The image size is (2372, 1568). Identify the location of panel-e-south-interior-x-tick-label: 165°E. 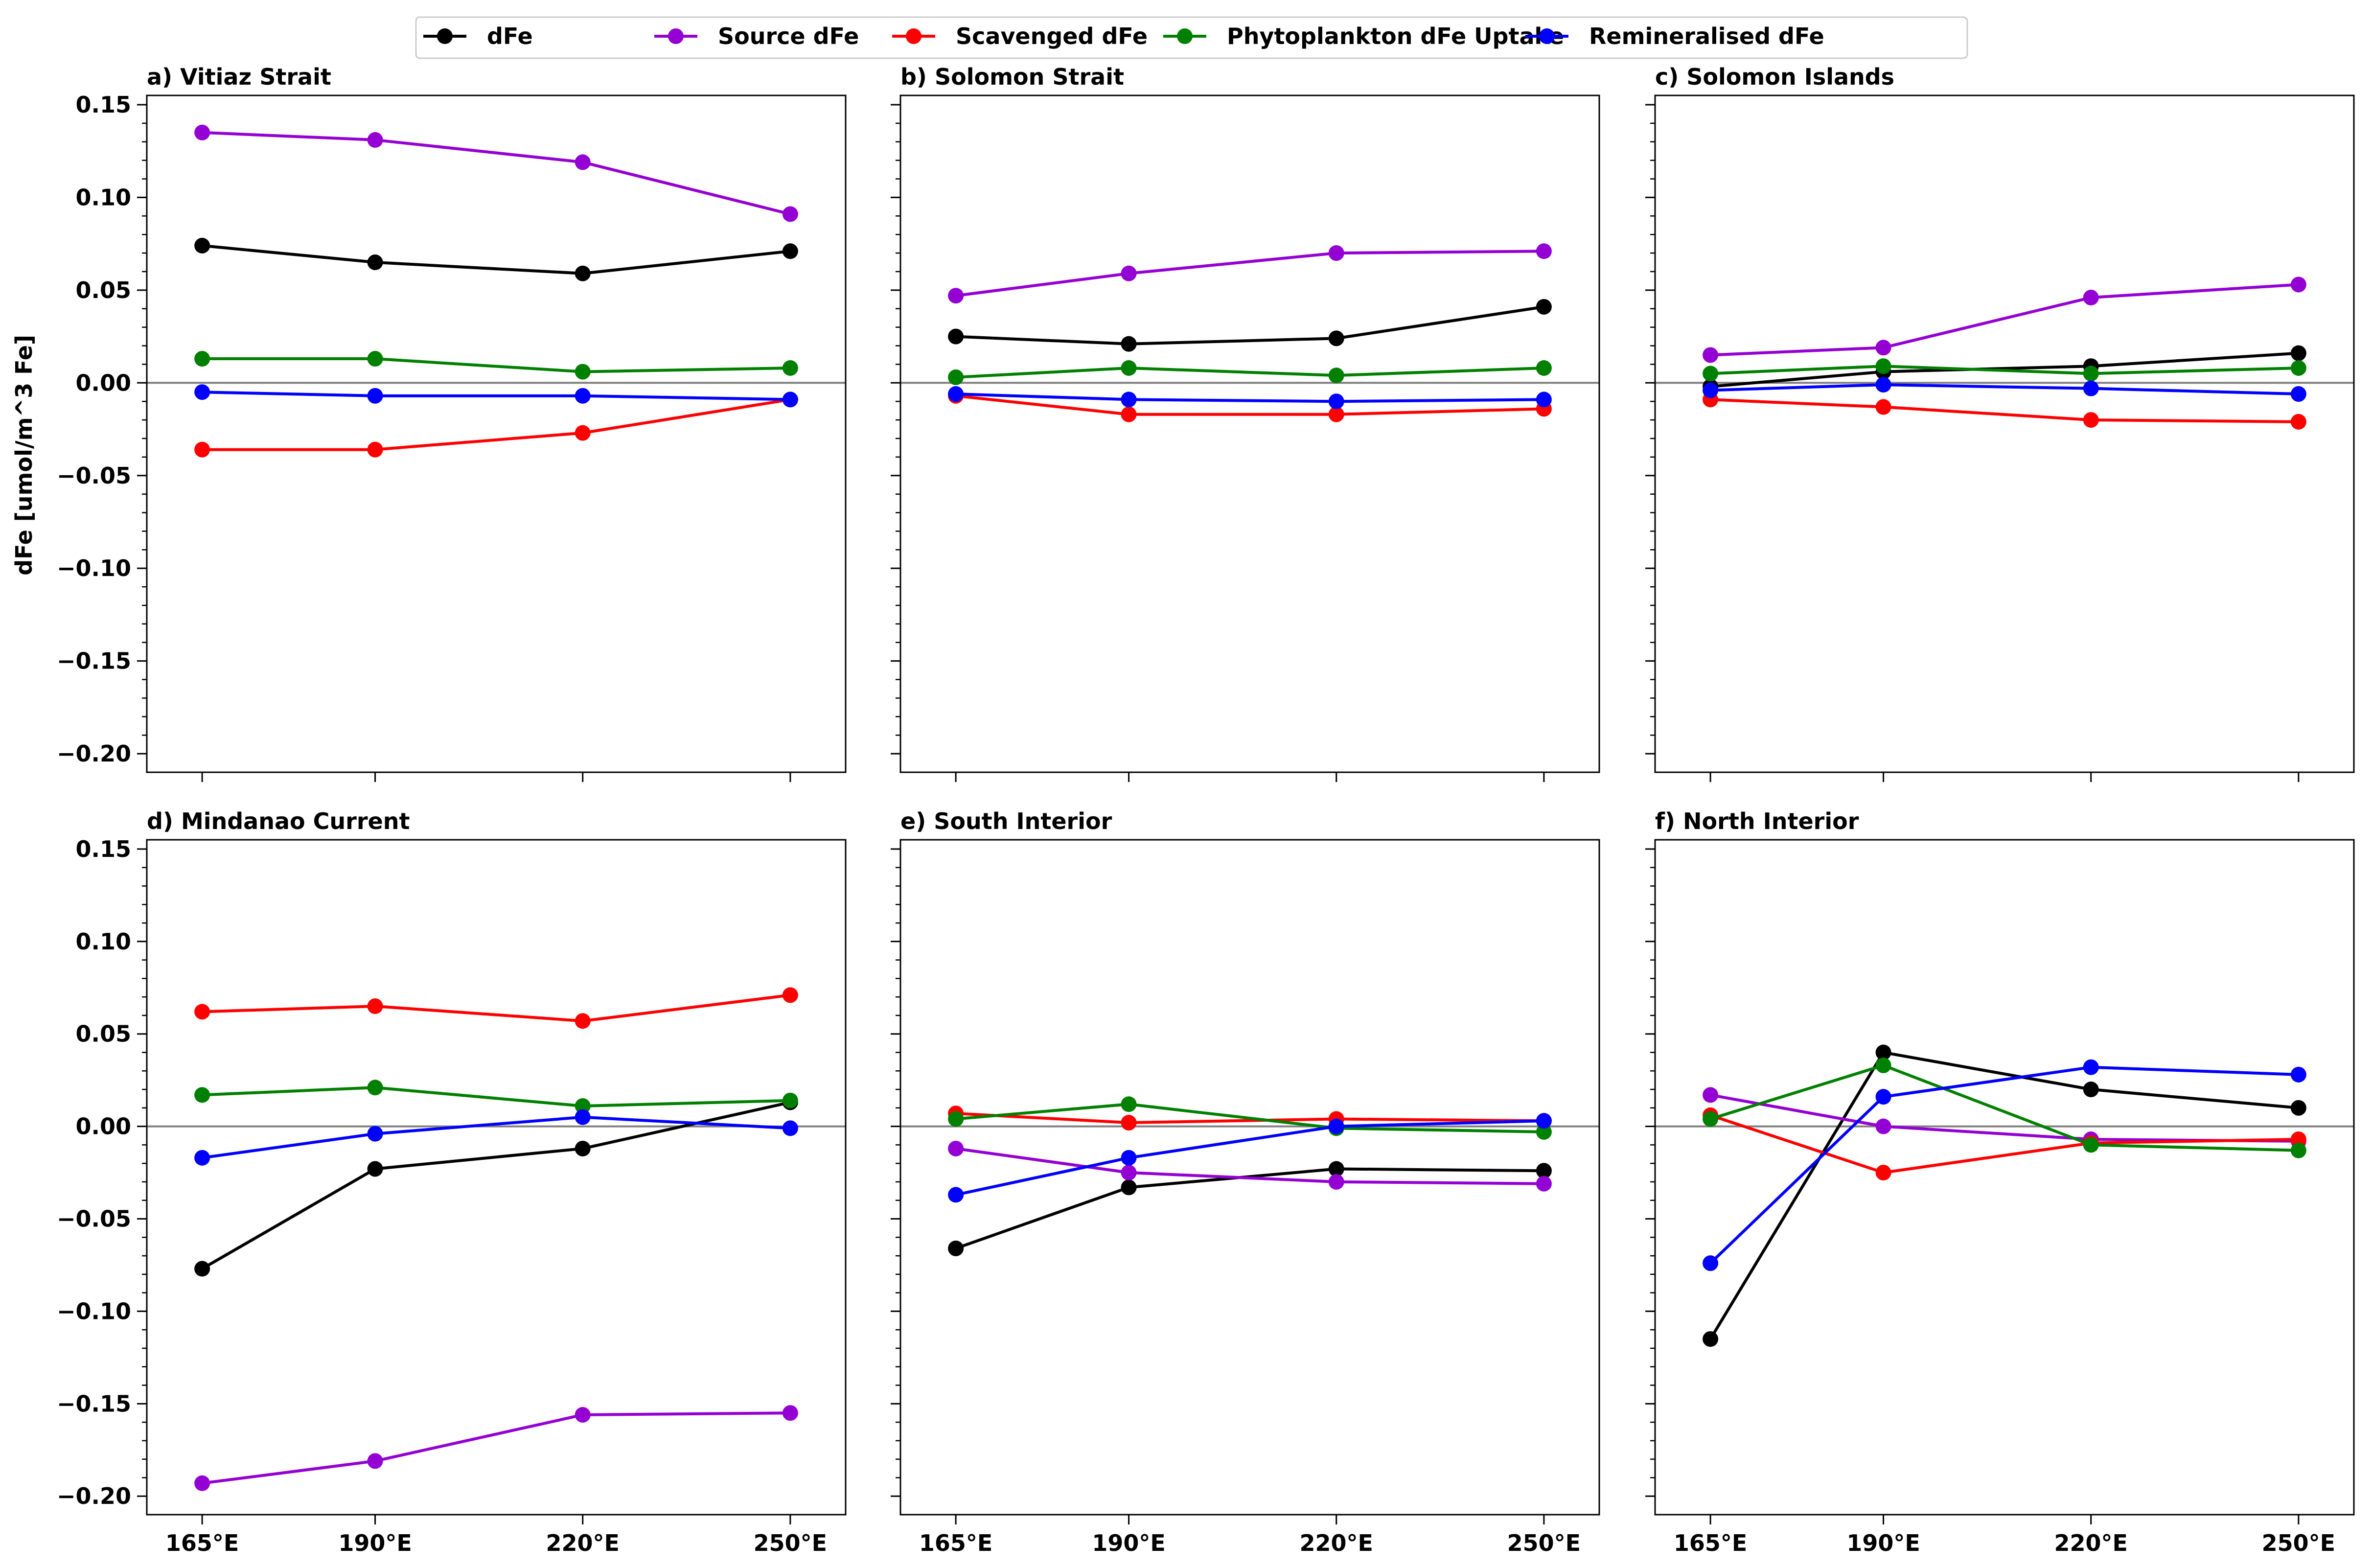
(956, 1543).